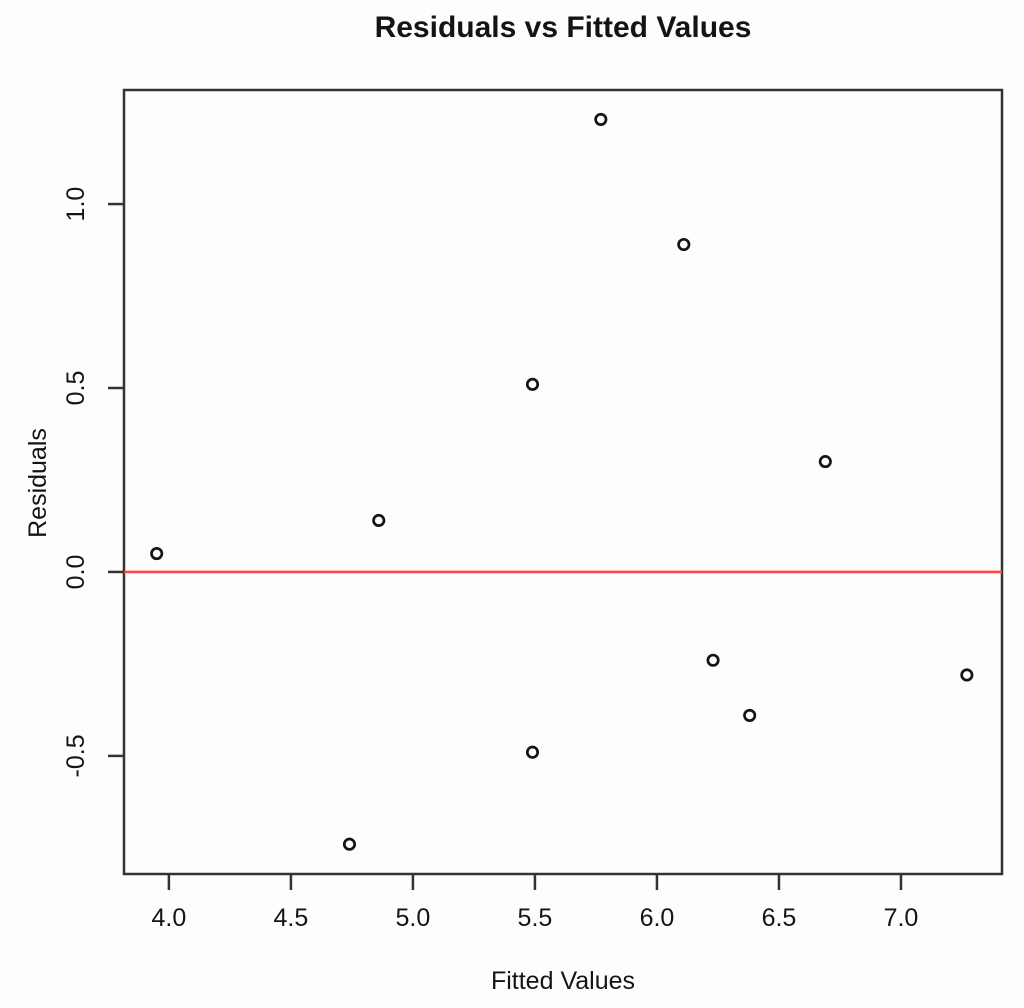  Describe the element at coordinates (413, 918) in the screenshot. I see `x-tick-label: 5.0` at that location.